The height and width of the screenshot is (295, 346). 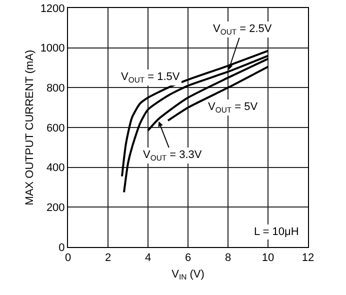 I want to click on x-tick-label: 6, so click(x=188, y=258).